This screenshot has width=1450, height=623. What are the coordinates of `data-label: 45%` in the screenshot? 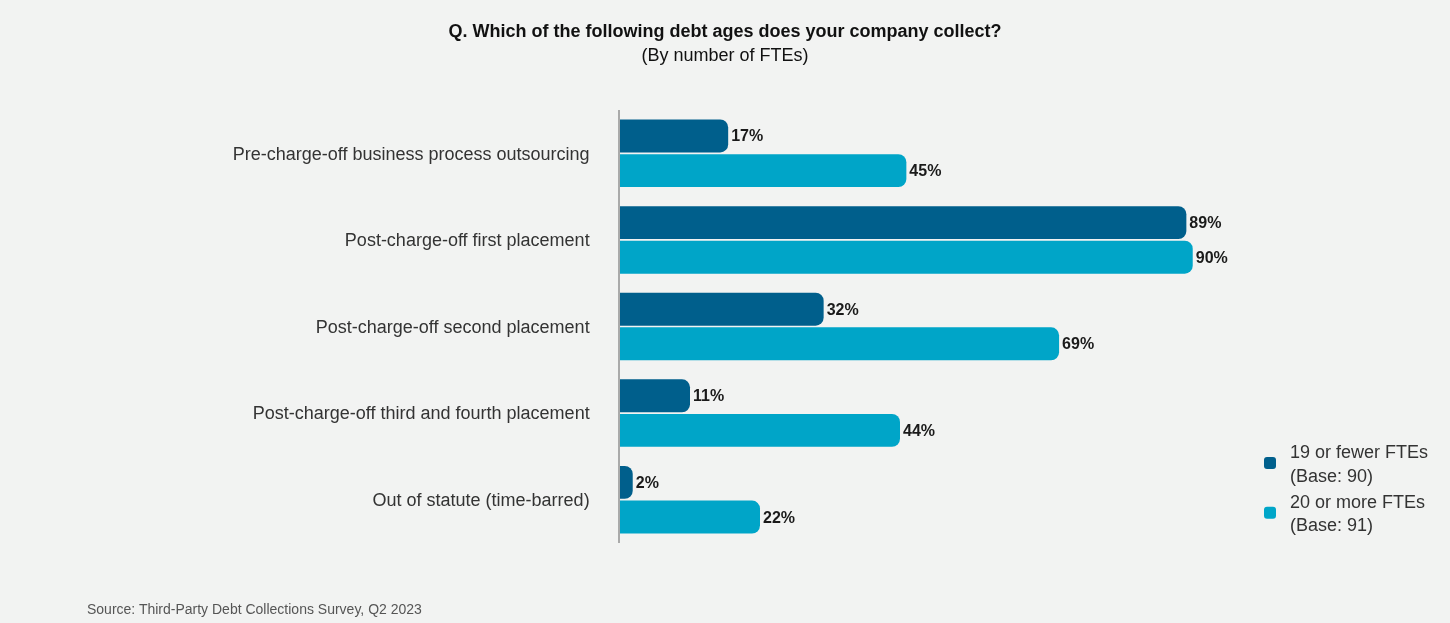 It's located at (925, 171).